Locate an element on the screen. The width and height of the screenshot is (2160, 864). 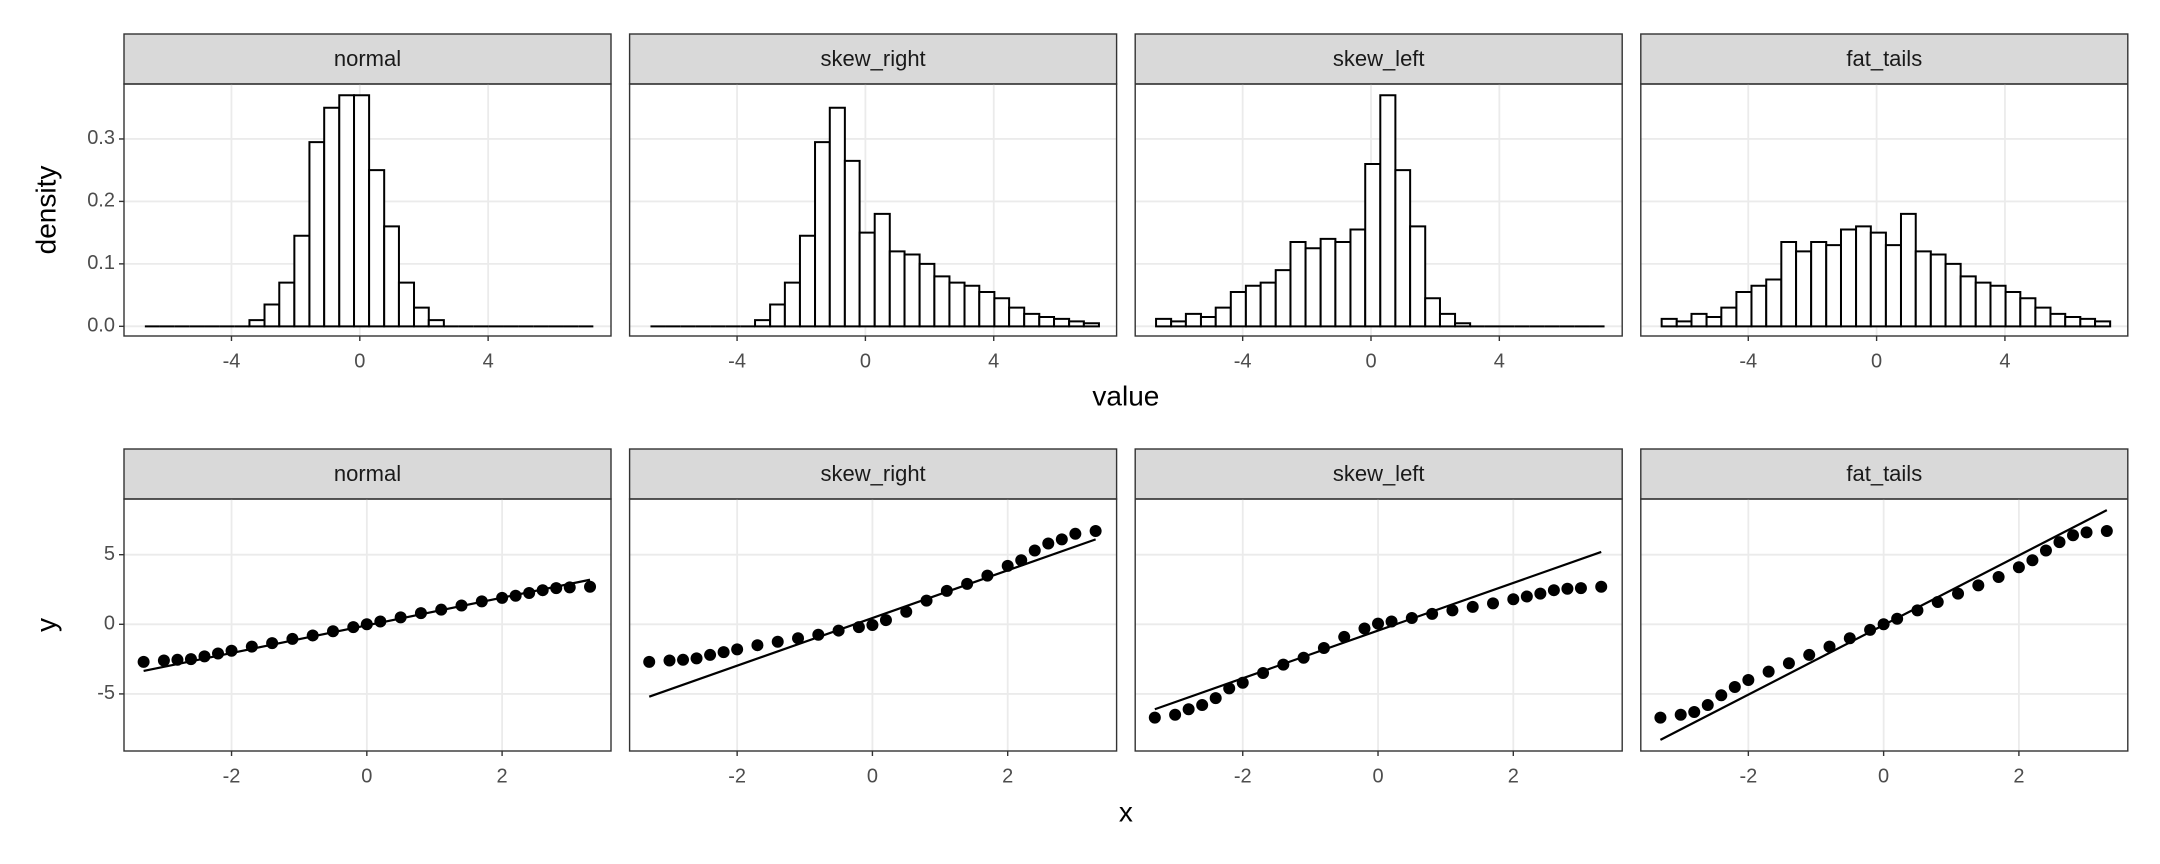
y-tick-label: 0.2 is located at coordinates (101, 201).